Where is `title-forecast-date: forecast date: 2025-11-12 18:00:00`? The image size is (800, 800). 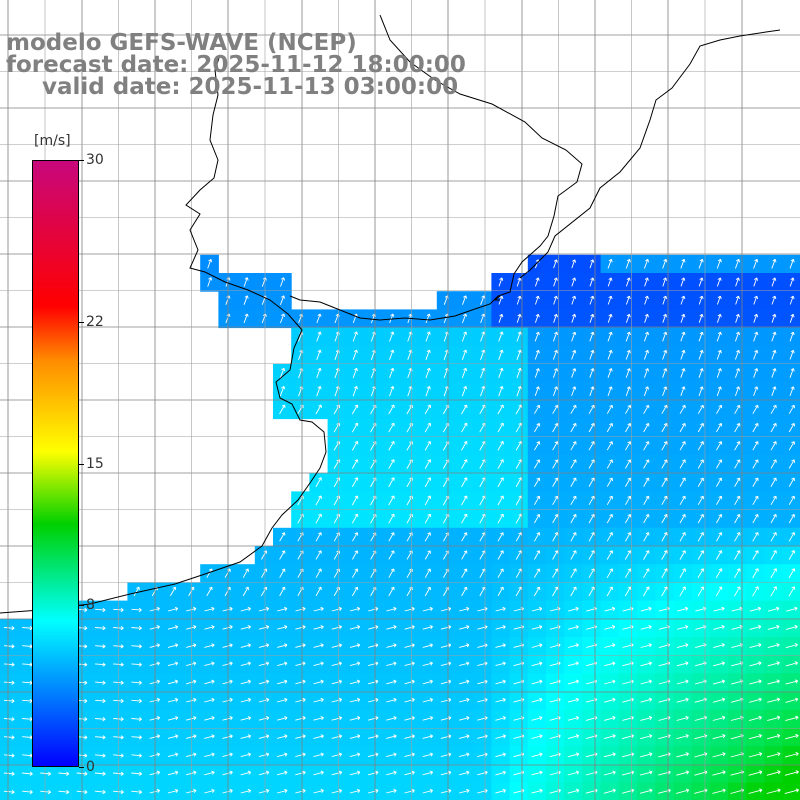
title-forecast-date: forecast date: 2025-11-12 18:00:00 is located at coordinates (236, 65).